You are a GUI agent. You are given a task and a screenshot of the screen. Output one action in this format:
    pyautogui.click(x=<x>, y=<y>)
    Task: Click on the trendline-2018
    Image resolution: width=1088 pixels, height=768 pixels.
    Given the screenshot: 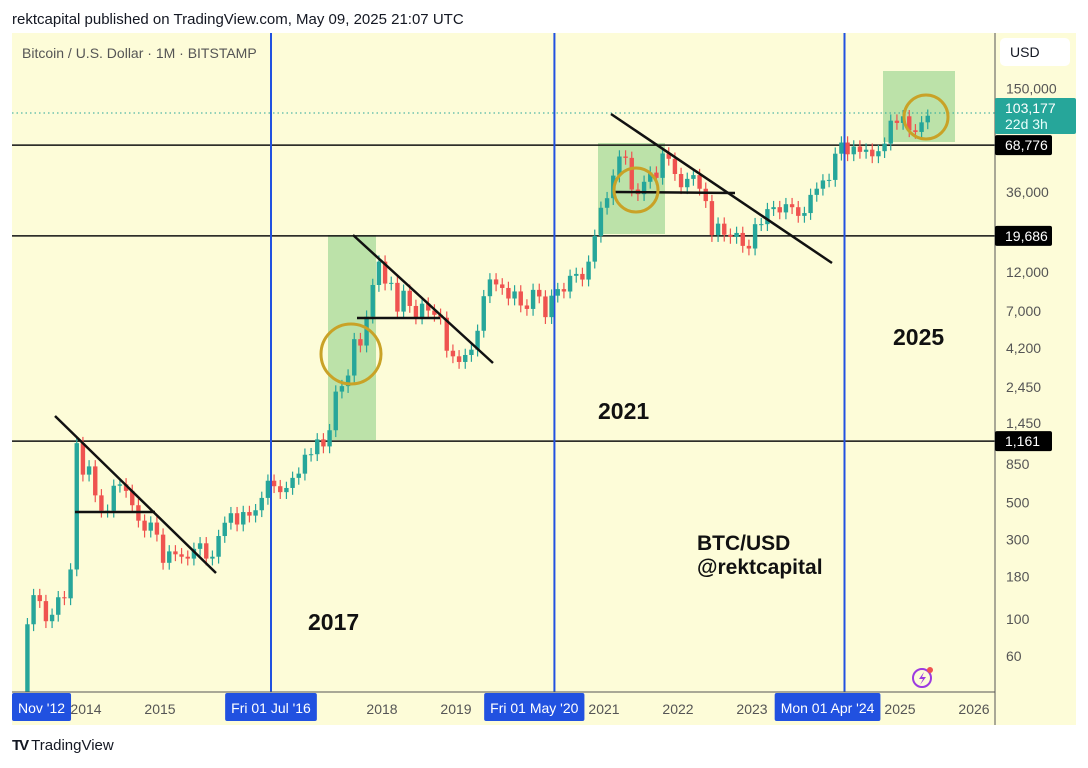 What is the action you would take?
    pyautogui.click(x=423, y=299)
    